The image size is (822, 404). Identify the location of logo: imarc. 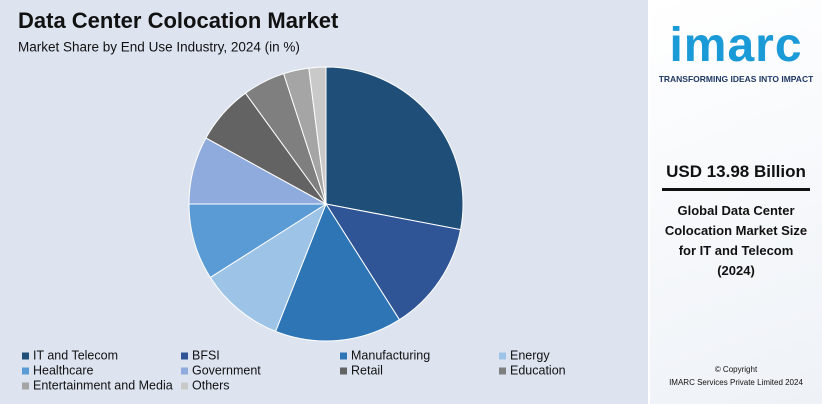
(736, 45).